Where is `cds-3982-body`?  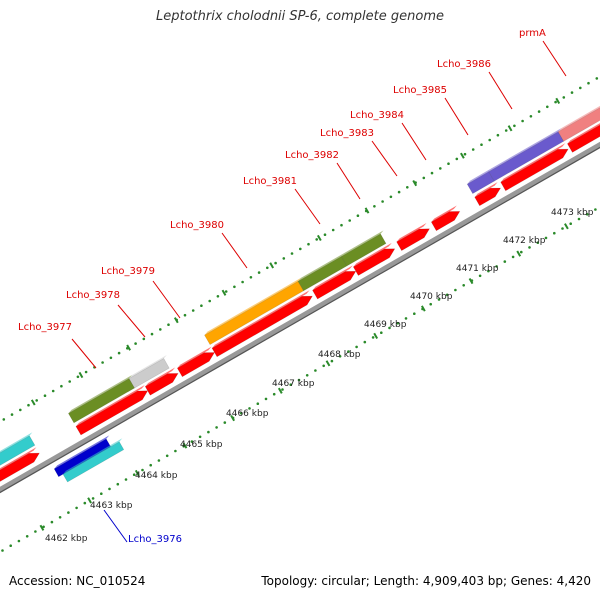 cds-3982-body is located at coordinates (374, 262).